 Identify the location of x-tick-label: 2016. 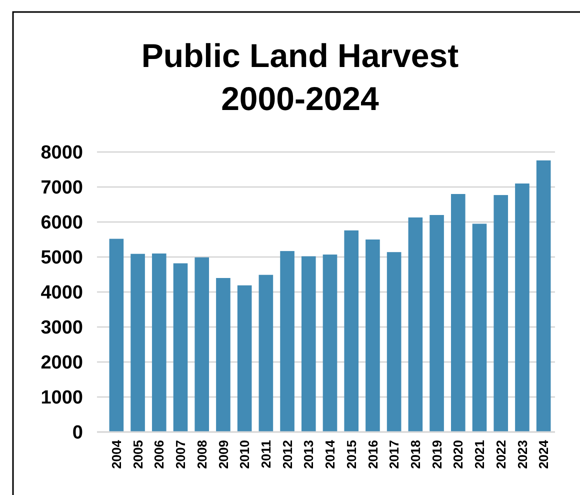
(372, 454).